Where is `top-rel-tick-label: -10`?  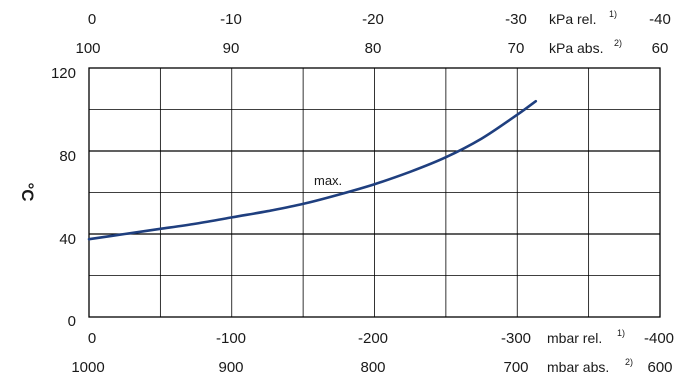
top-rel-tick-label: -10 is located at coordinates (231, 19).